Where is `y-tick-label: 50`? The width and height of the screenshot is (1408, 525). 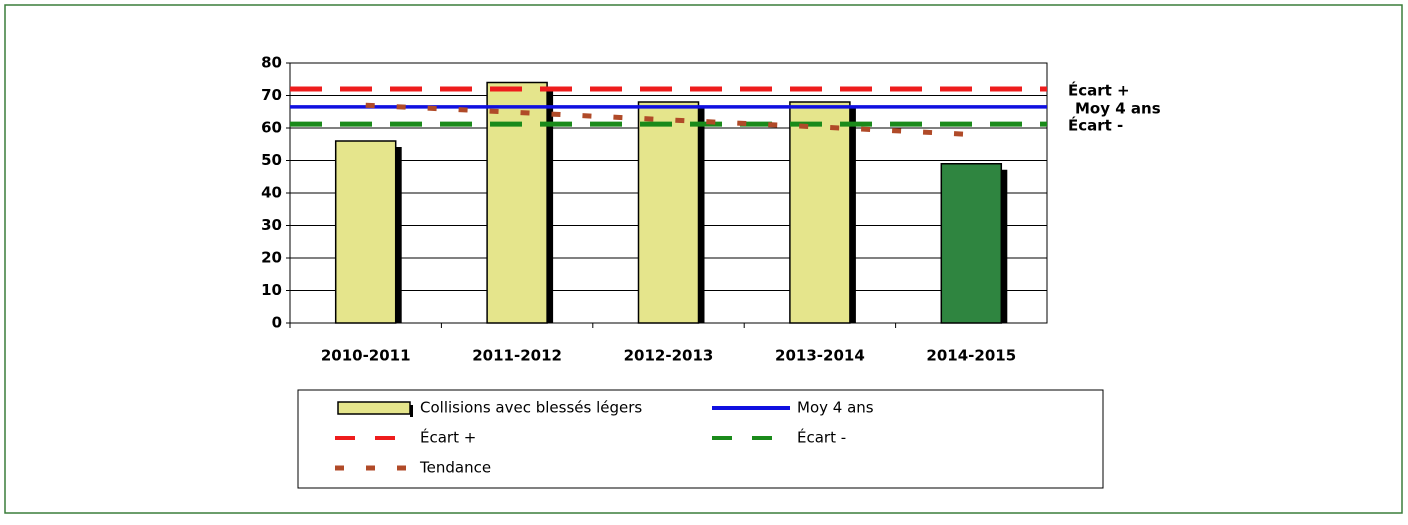
y-tick-label: 50 is located at coordinates (271, 160).